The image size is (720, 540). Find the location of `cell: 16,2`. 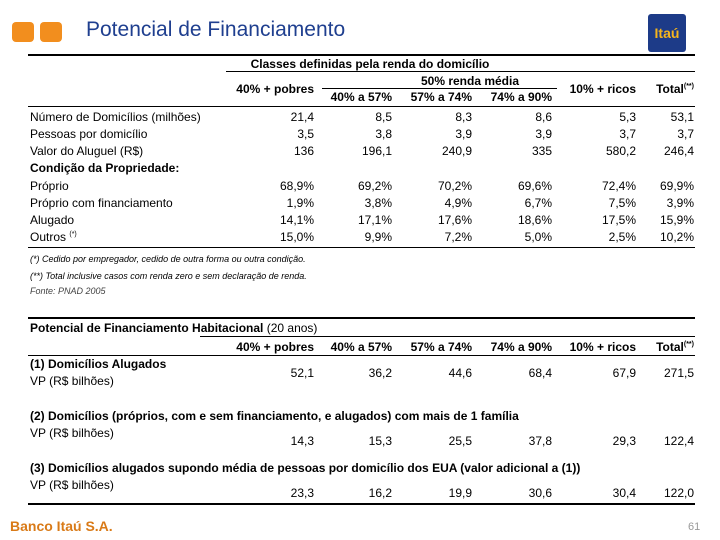

cell: 16,2 is located at coordinates (380, 493).